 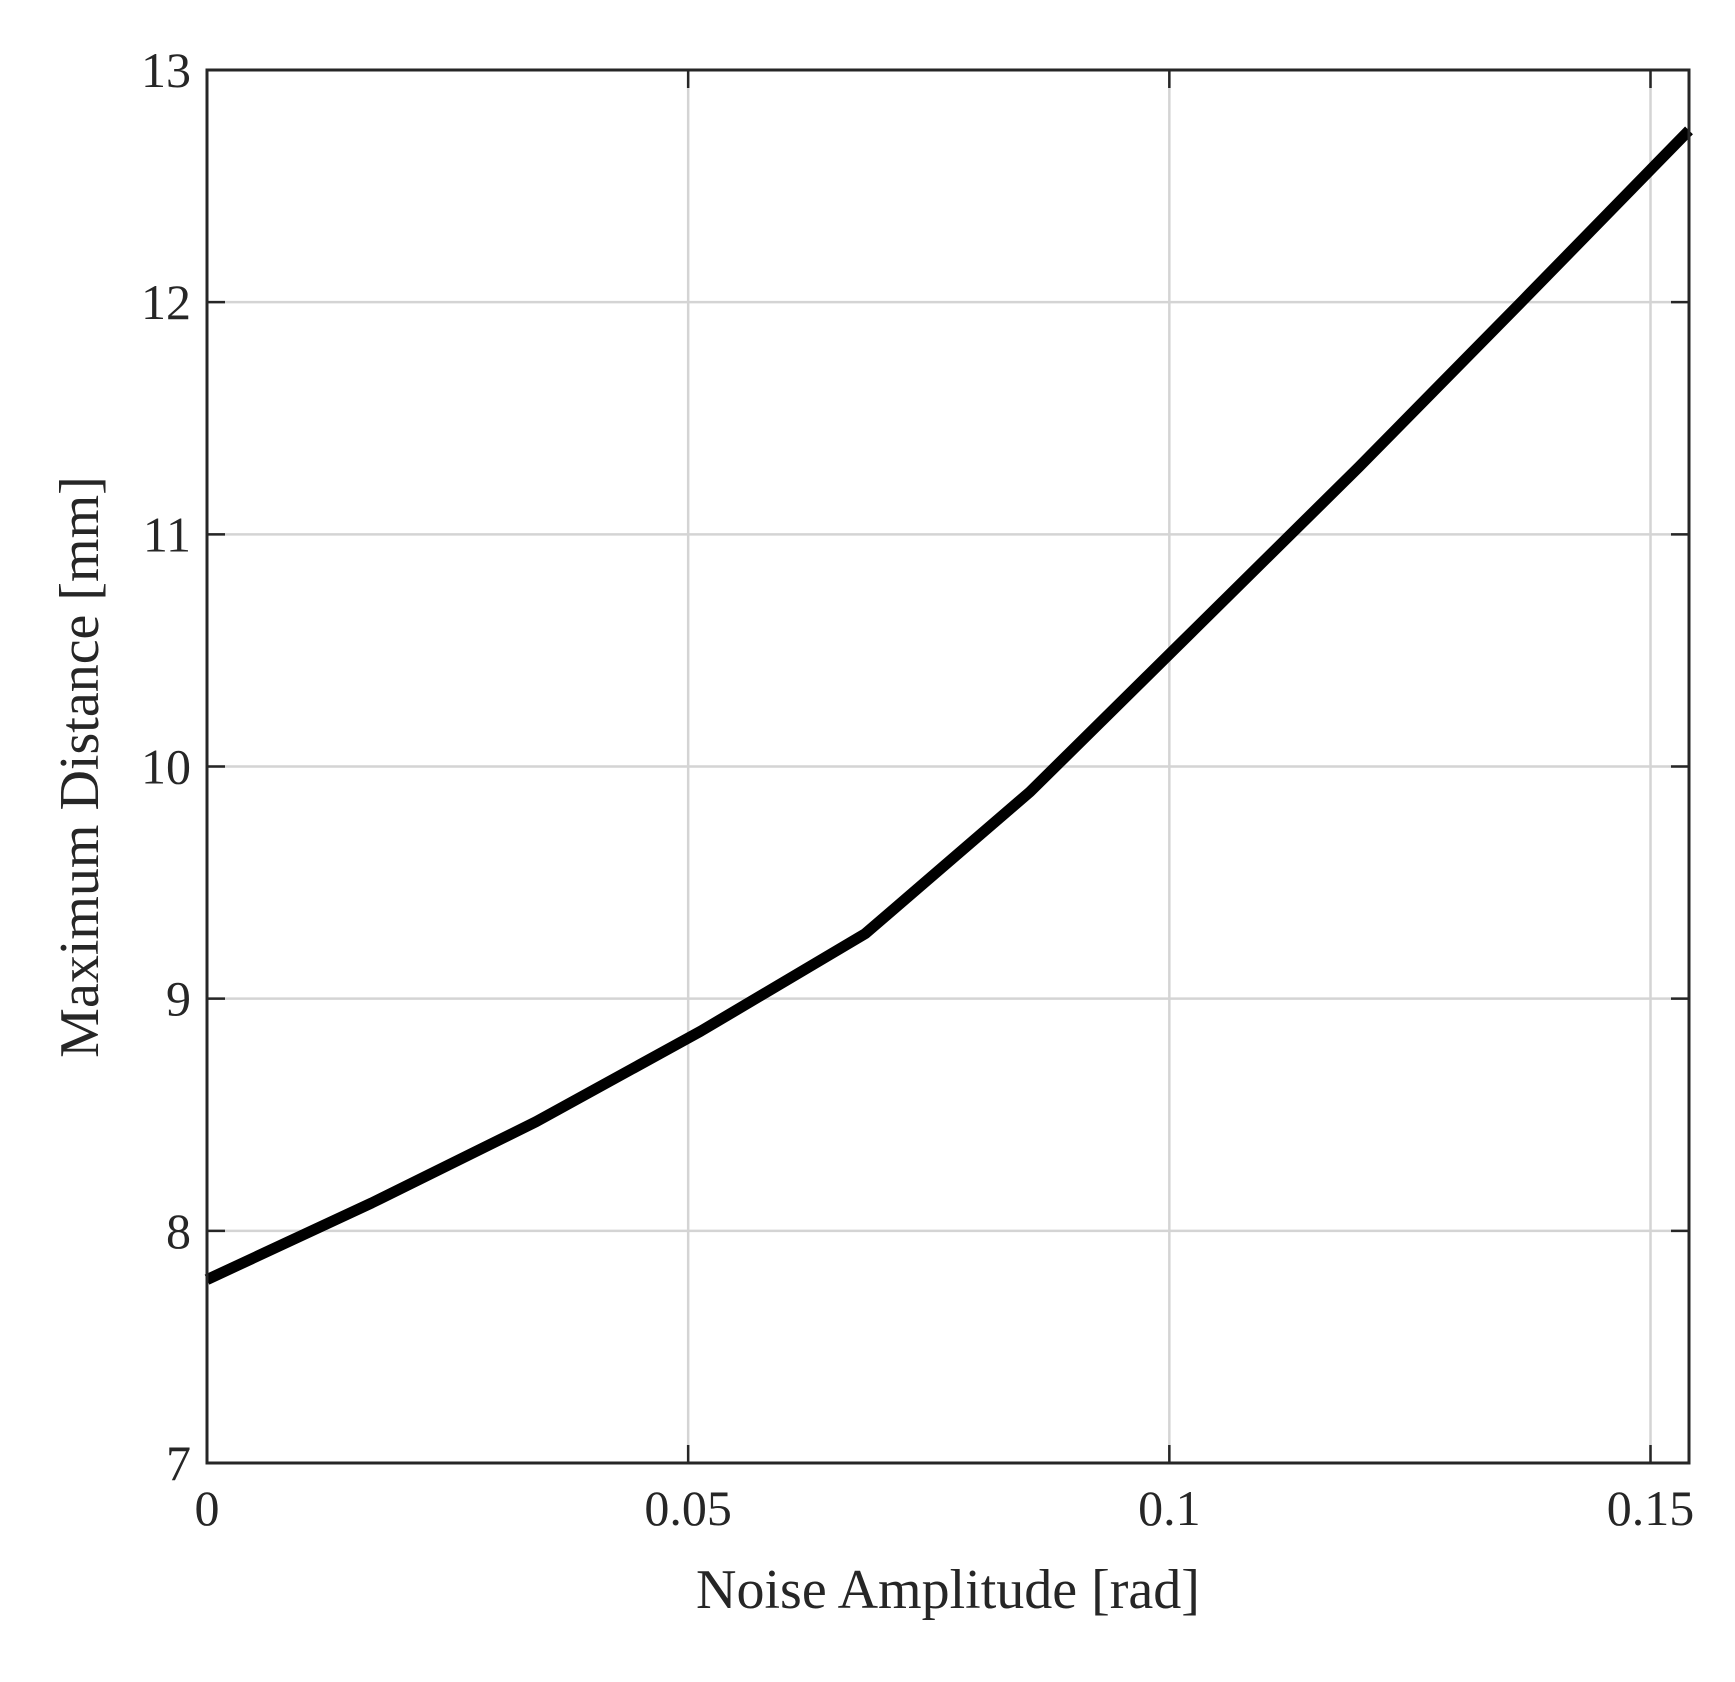 I want to click on x-tick-label: 0.1, so click(x=1169, y=1508).